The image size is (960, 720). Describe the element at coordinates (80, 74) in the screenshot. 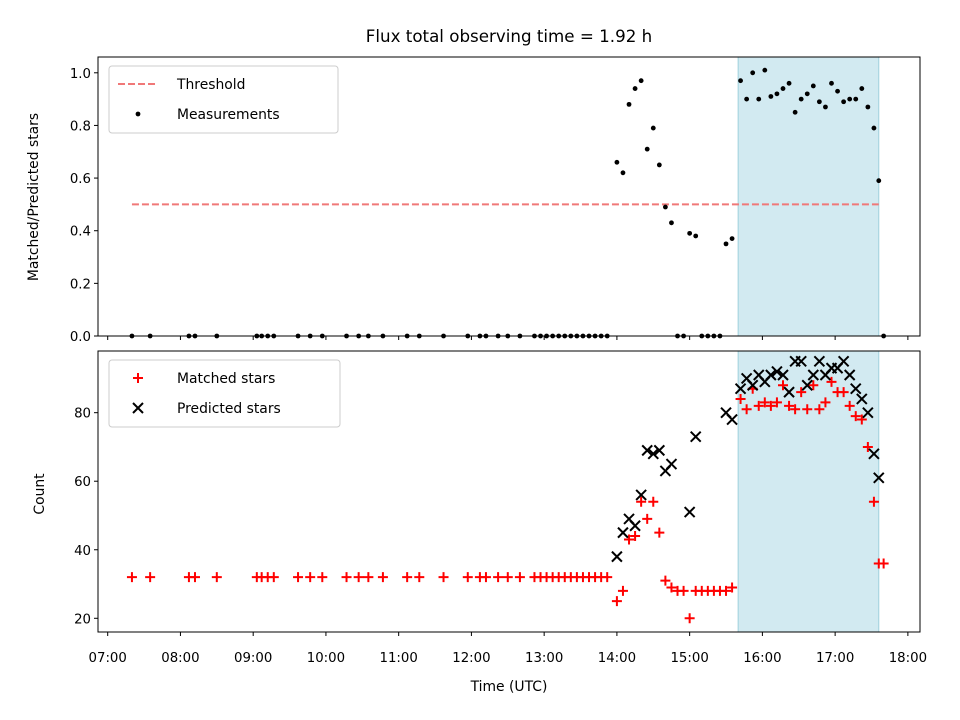

I see `y-tick-label: 1.0` at that location.